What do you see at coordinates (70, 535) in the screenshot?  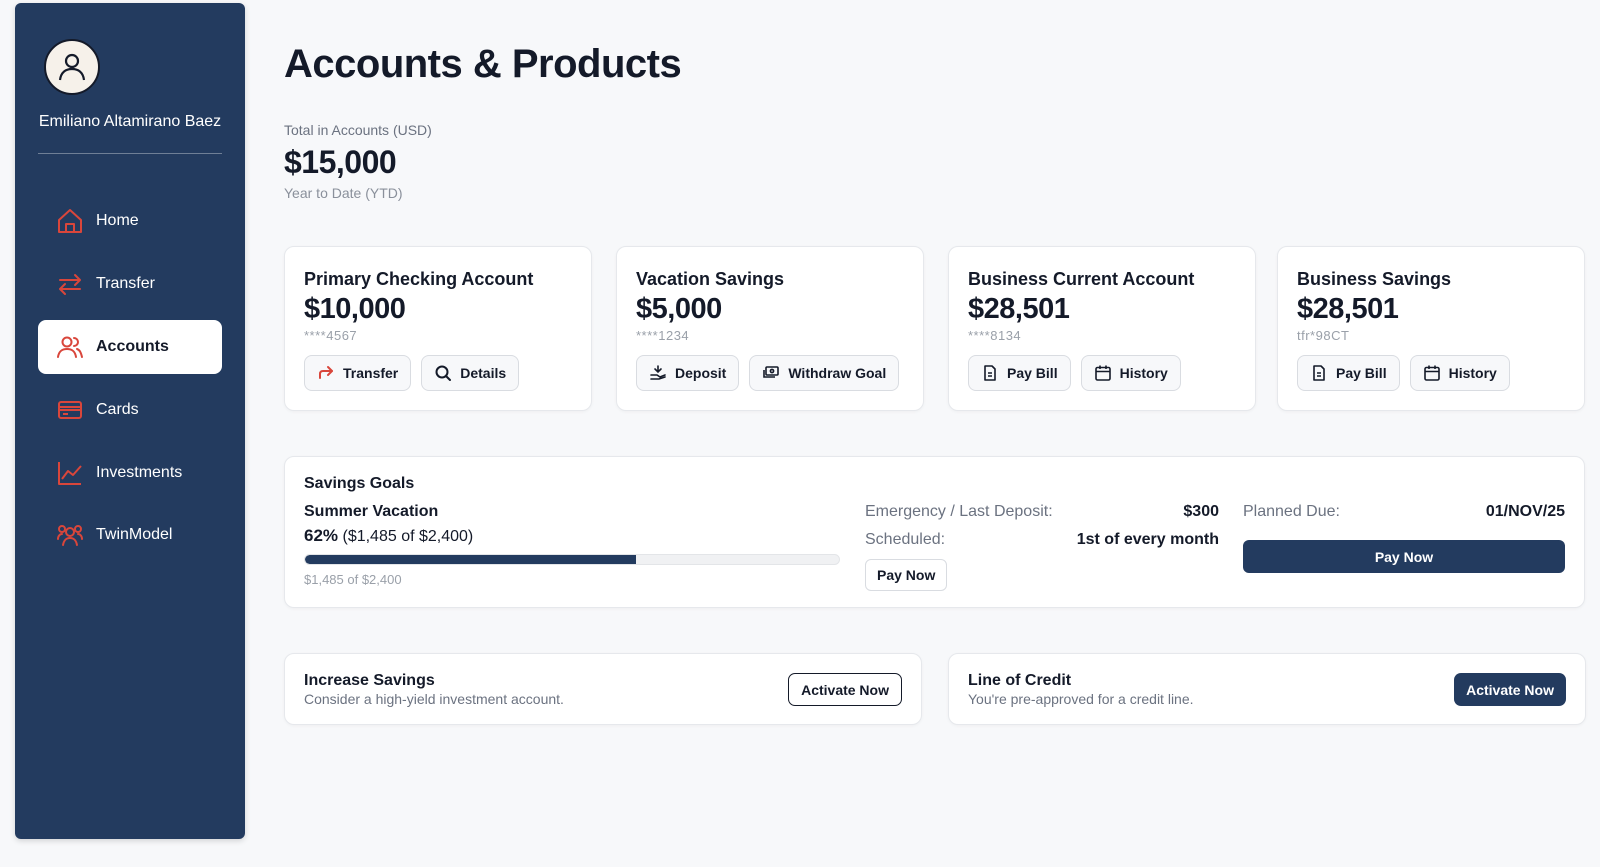 I see `twin-users-icon` at bounding box center [70, 535].